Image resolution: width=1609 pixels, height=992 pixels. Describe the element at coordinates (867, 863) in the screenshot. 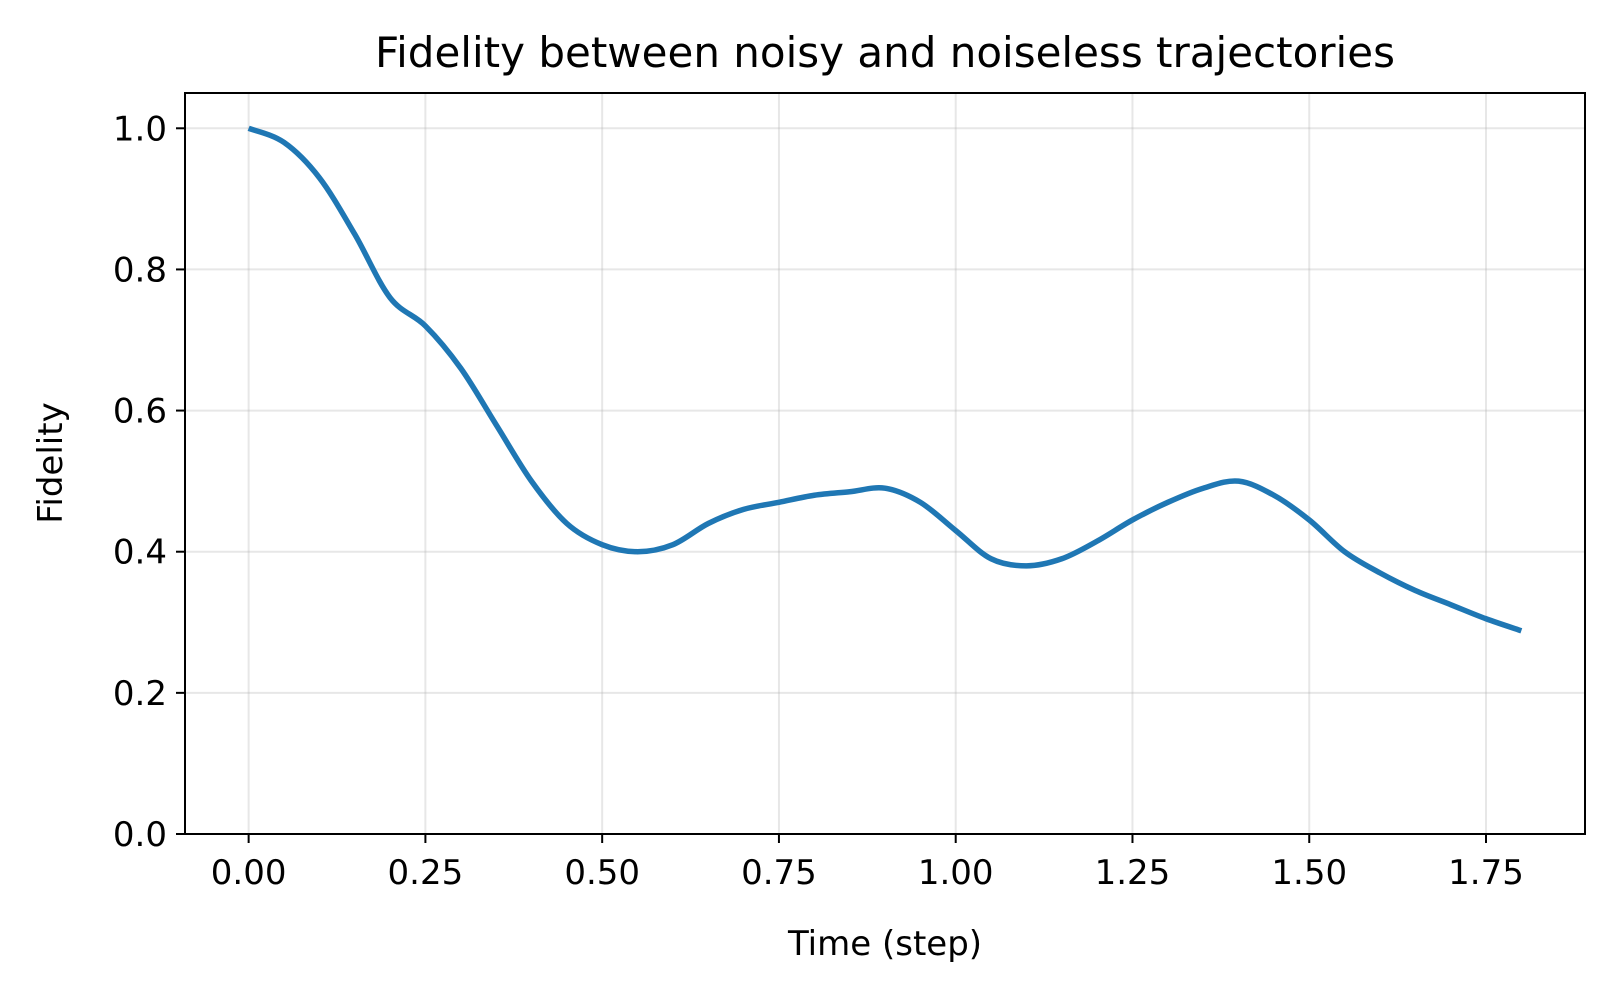

I see `x-axis-ticks: 0.00 0.25 0.50 0.75 1.00 1.25 1.50 1.75` at that location.